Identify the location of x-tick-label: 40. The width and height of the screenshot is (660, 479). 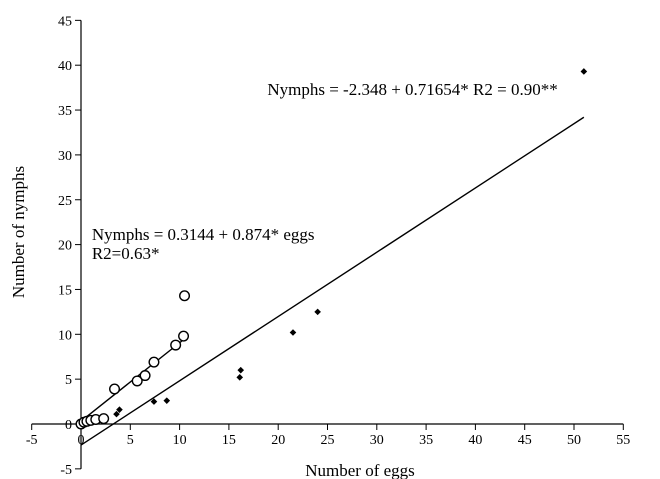
(475, 440).